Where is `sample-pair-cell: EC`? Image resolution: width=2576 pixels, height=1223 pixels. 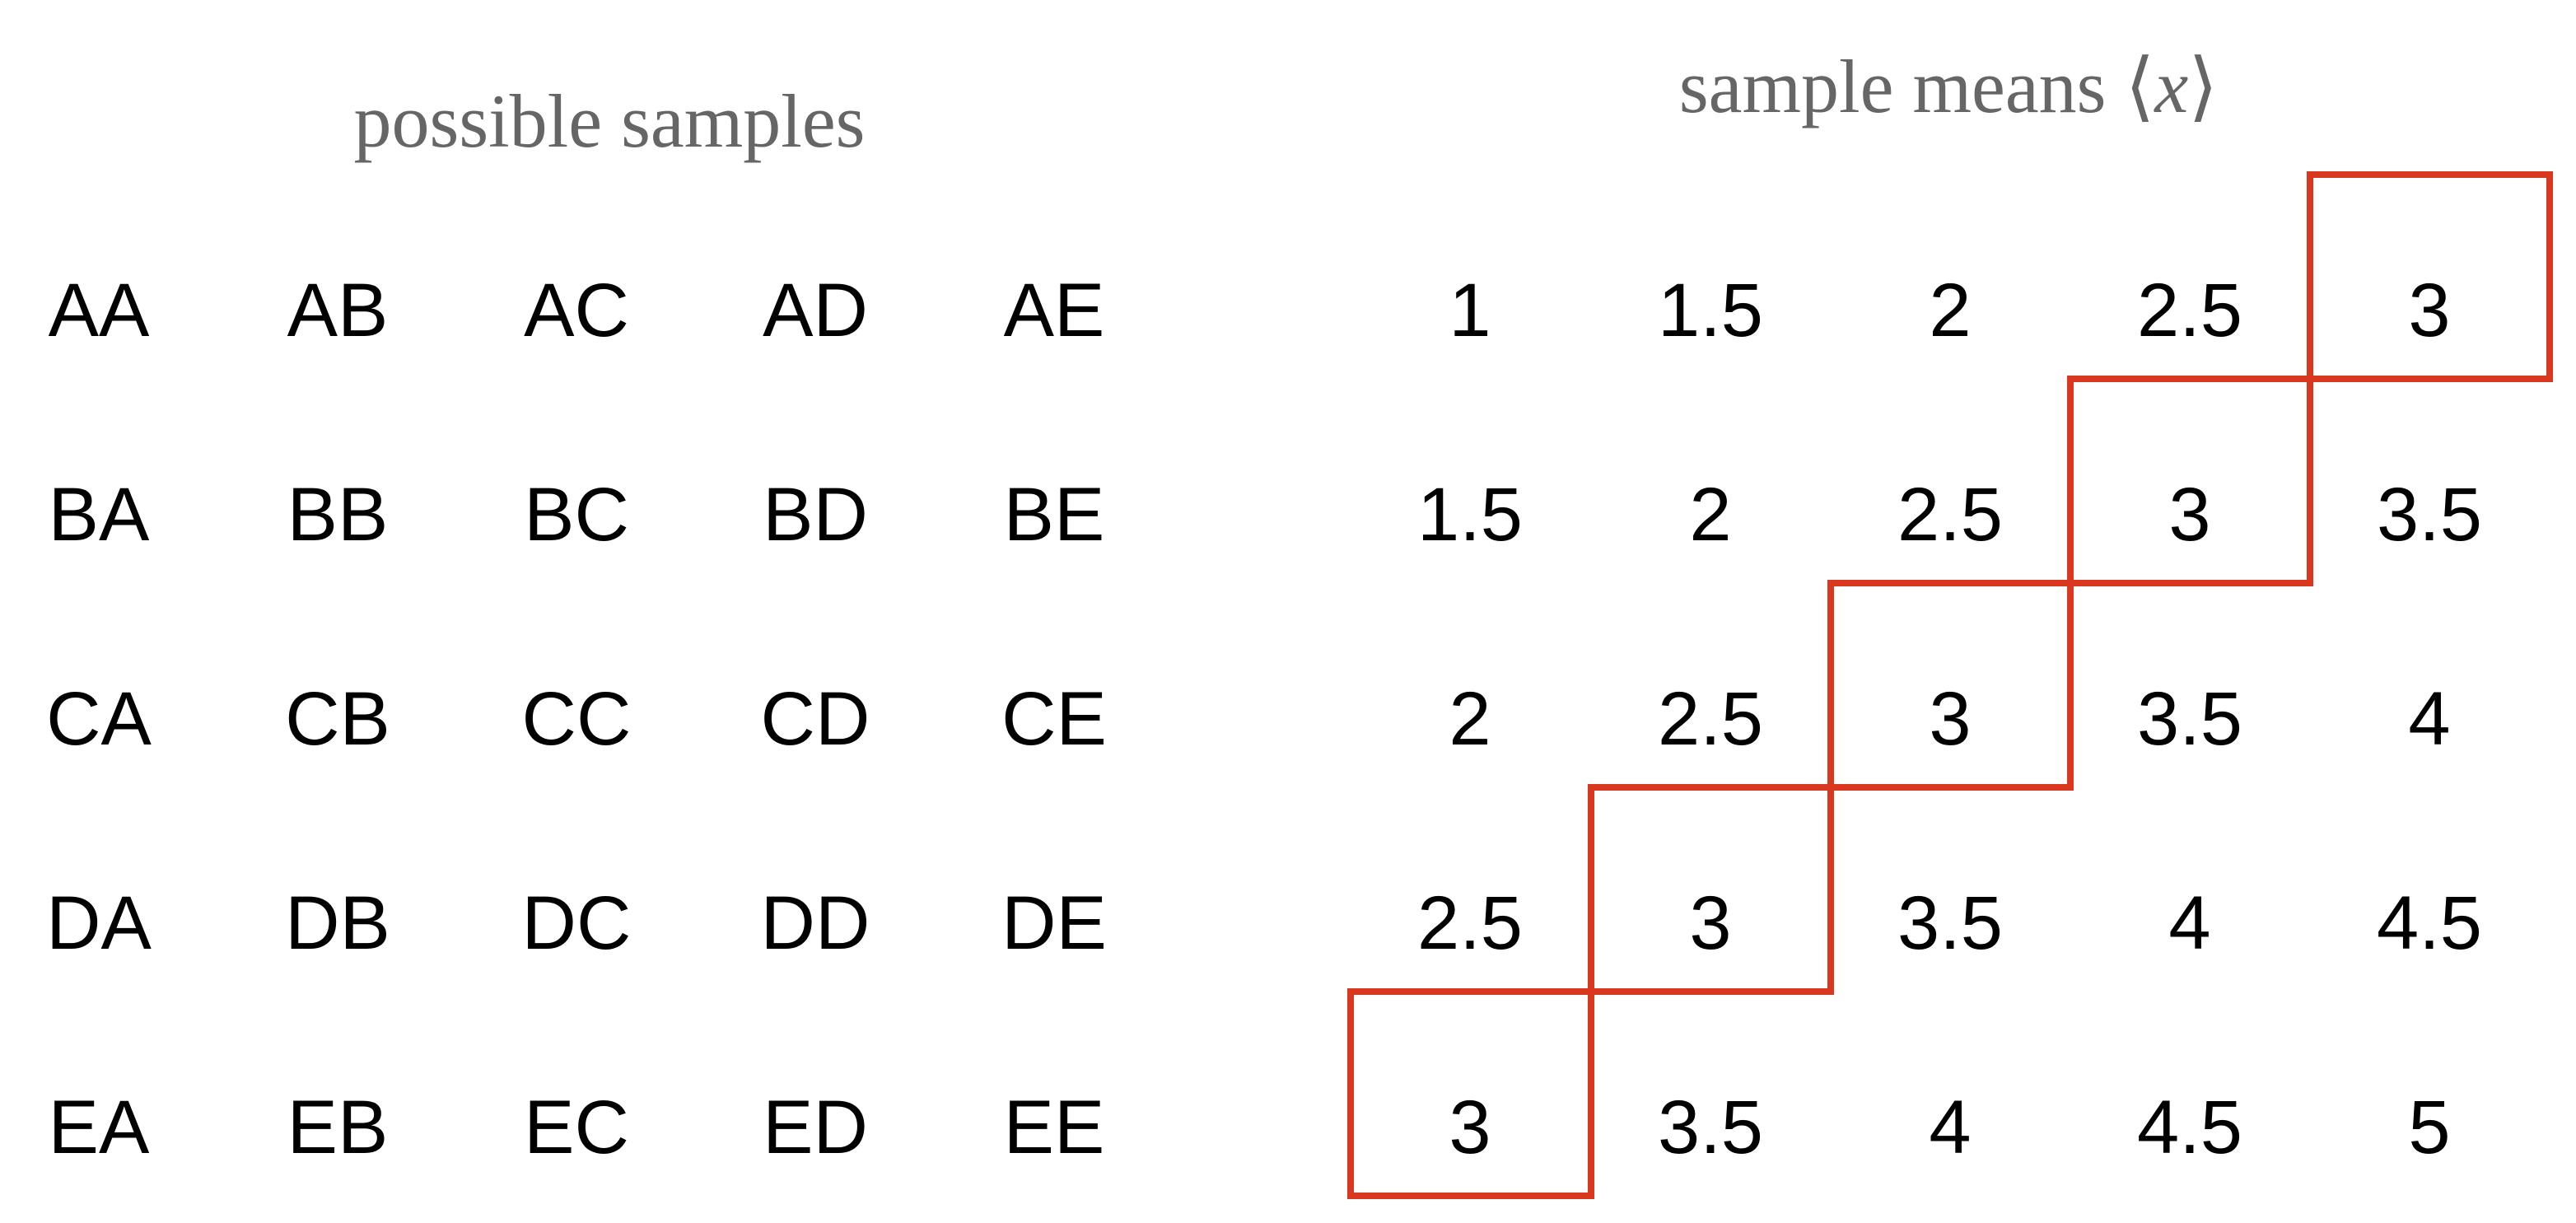
sample-pair-cell: EC is located at coordinates (576, 1127).